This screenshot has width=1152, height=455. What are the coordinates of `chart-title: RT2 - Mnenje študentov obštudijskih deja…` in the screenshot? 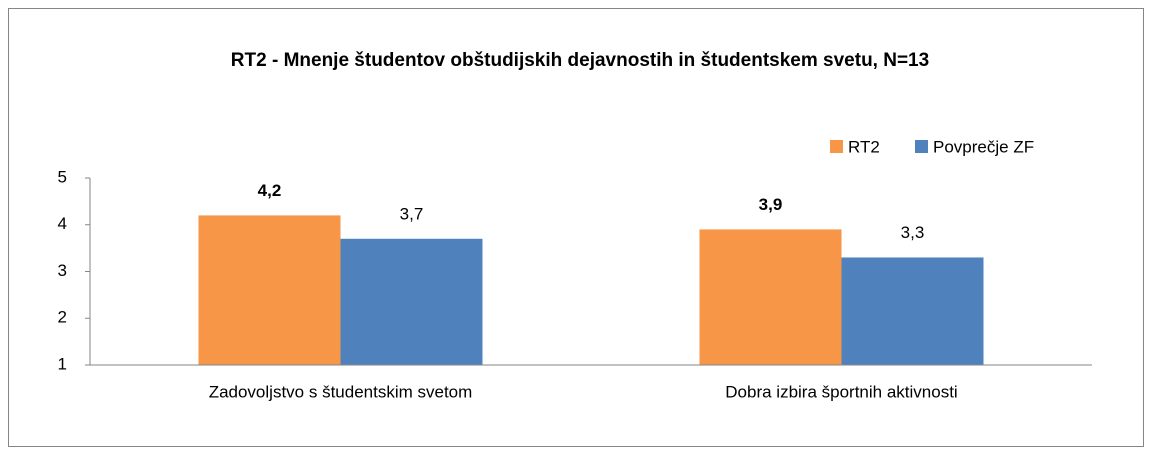 It's located at (580, 60).